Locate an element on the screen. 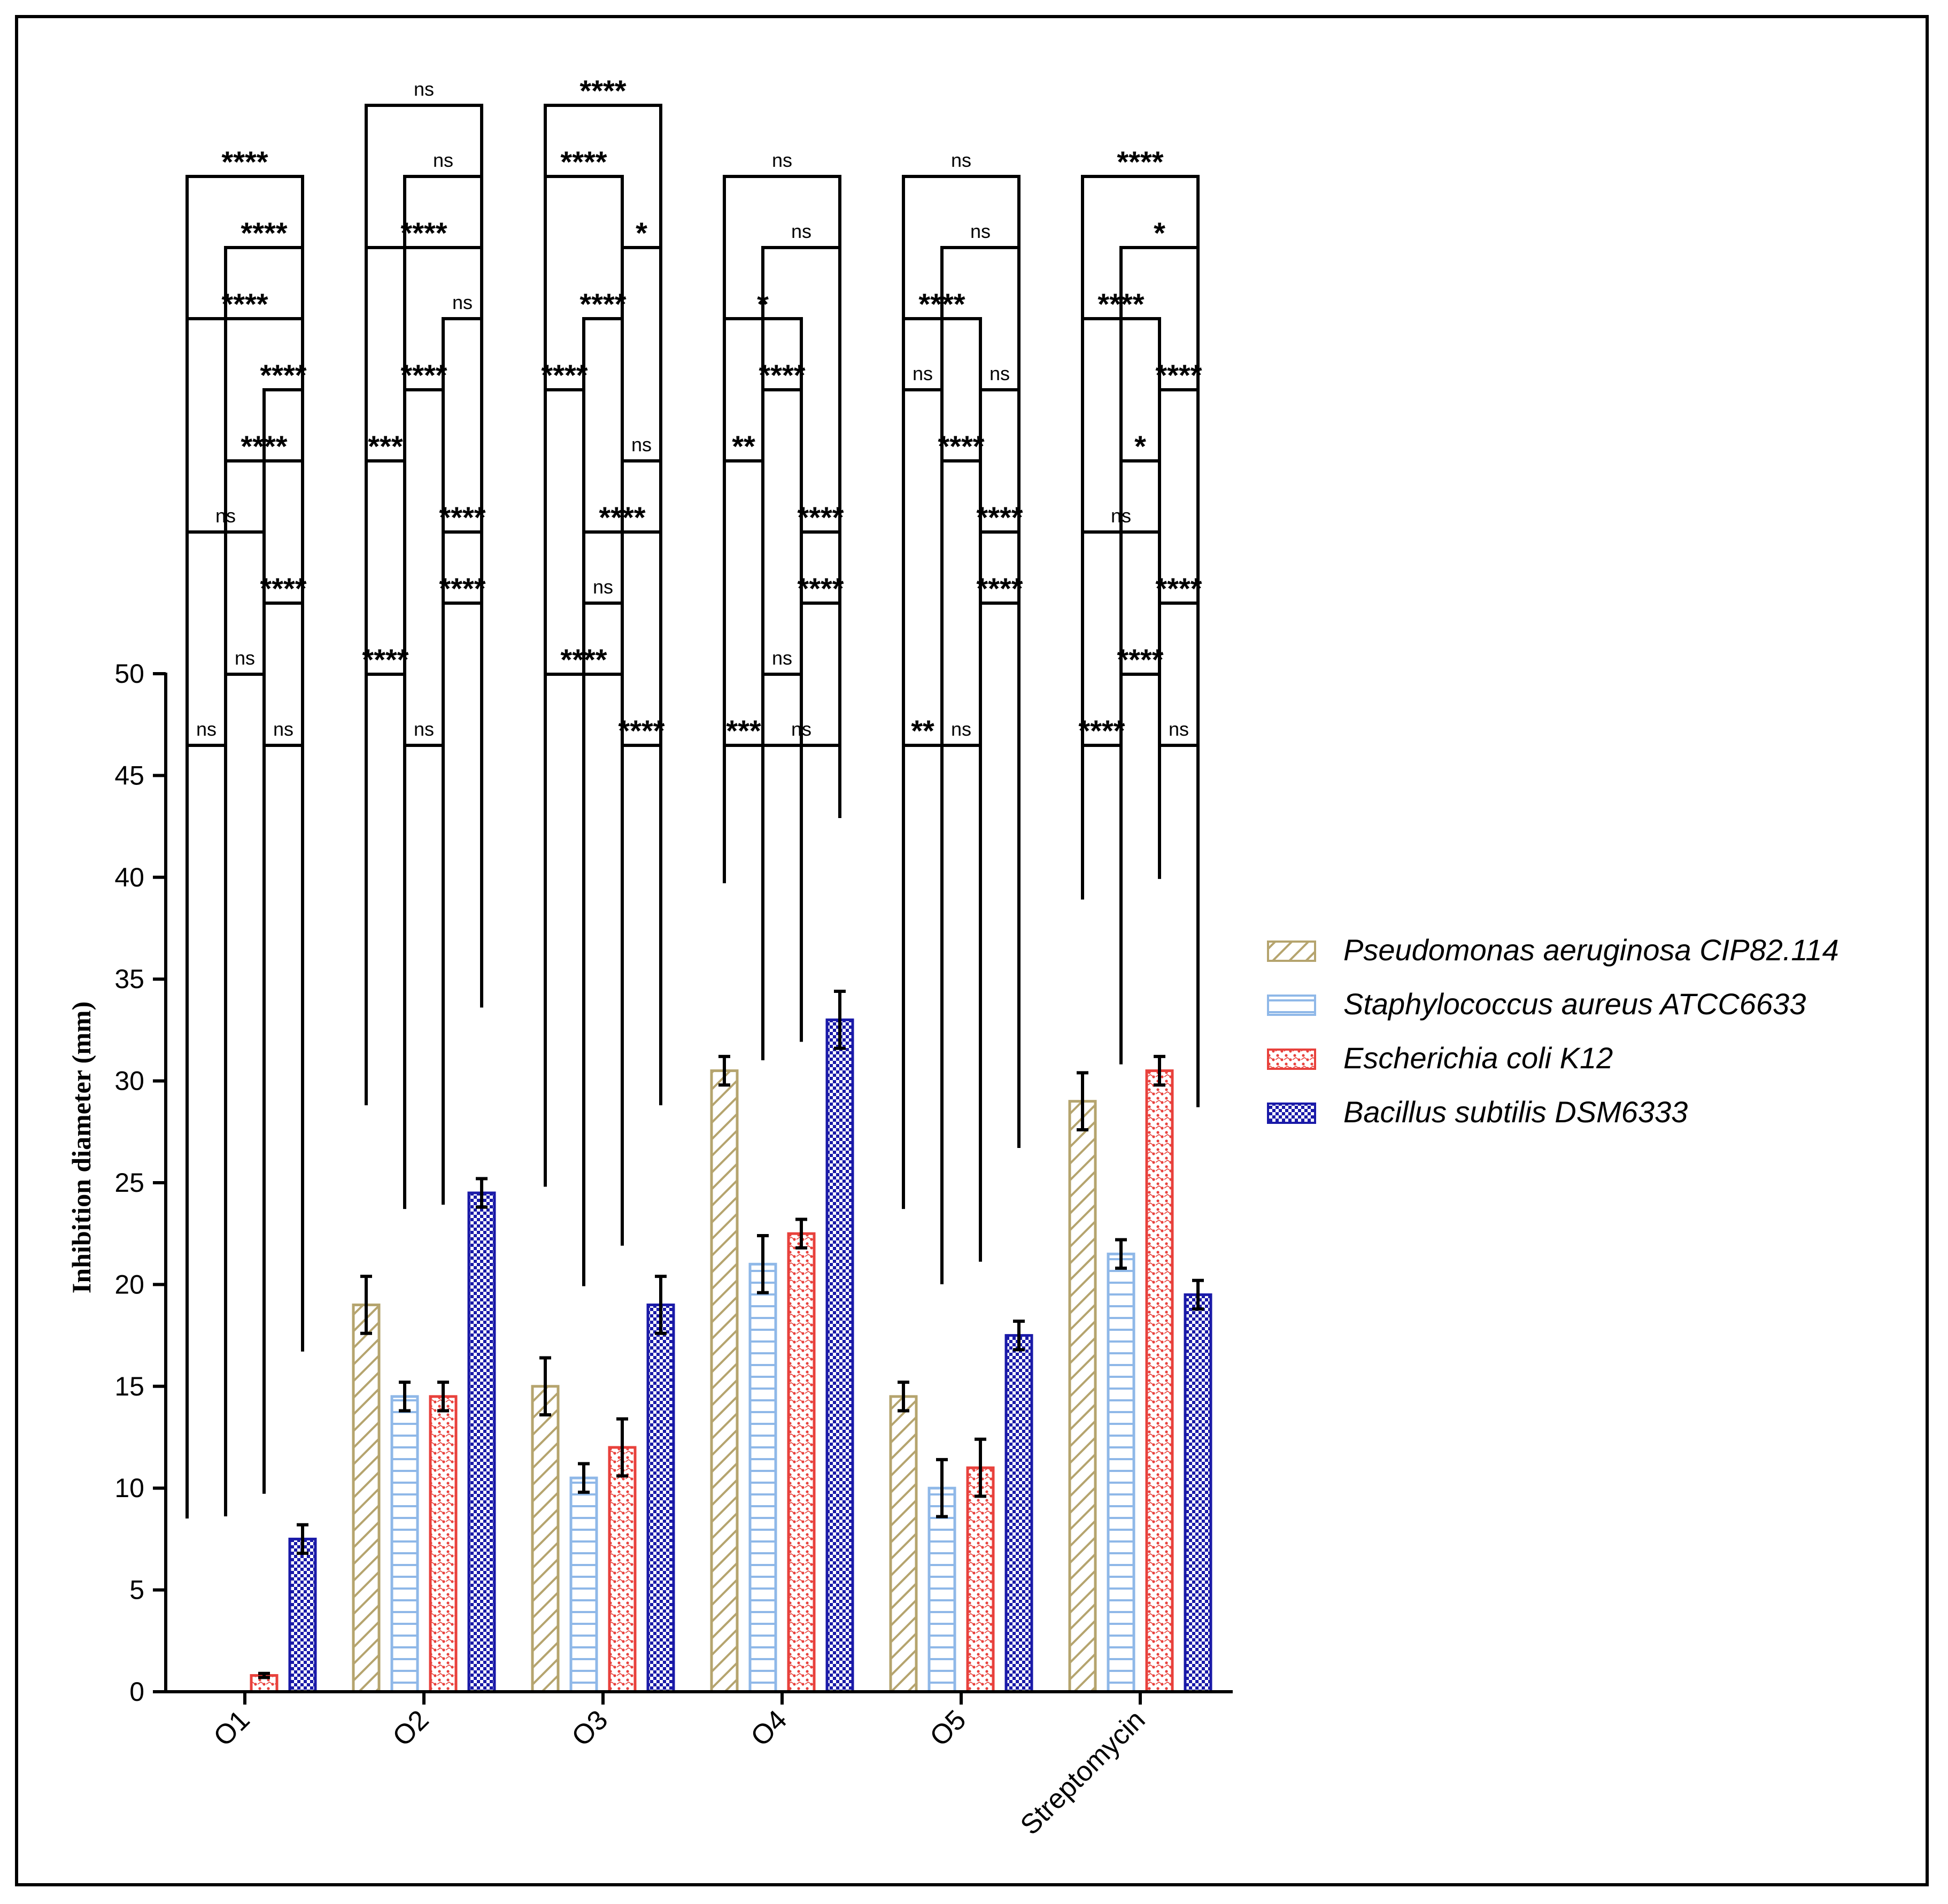 The height and width of the screenshot is (1904, 1948). significance-label-o5-5: ns is located at coordinates (923, 373).